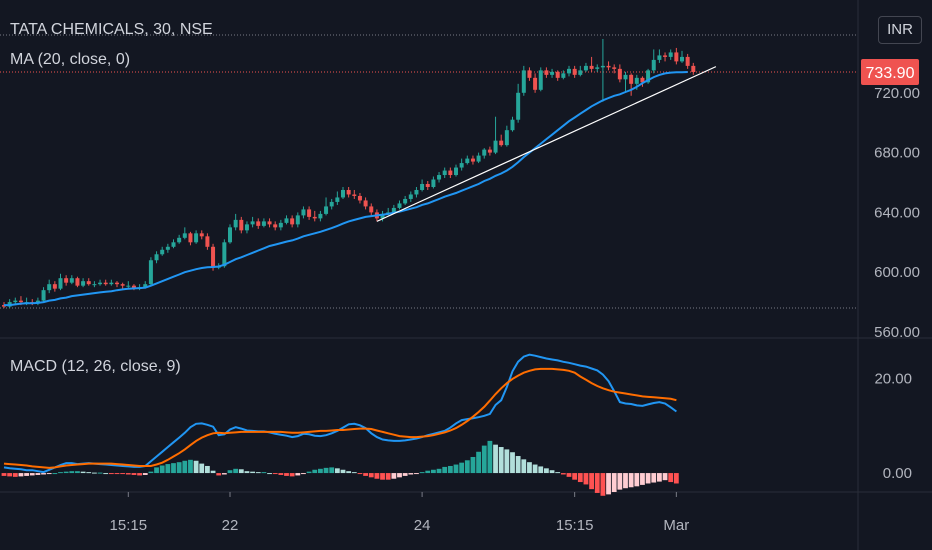 Image resolution: width=932 pixels, height=550 pixels. What do you see at coordinates (422, 525) in the screenshot?
I see `time-tick-label: 24` at bounding box center [422, 525].